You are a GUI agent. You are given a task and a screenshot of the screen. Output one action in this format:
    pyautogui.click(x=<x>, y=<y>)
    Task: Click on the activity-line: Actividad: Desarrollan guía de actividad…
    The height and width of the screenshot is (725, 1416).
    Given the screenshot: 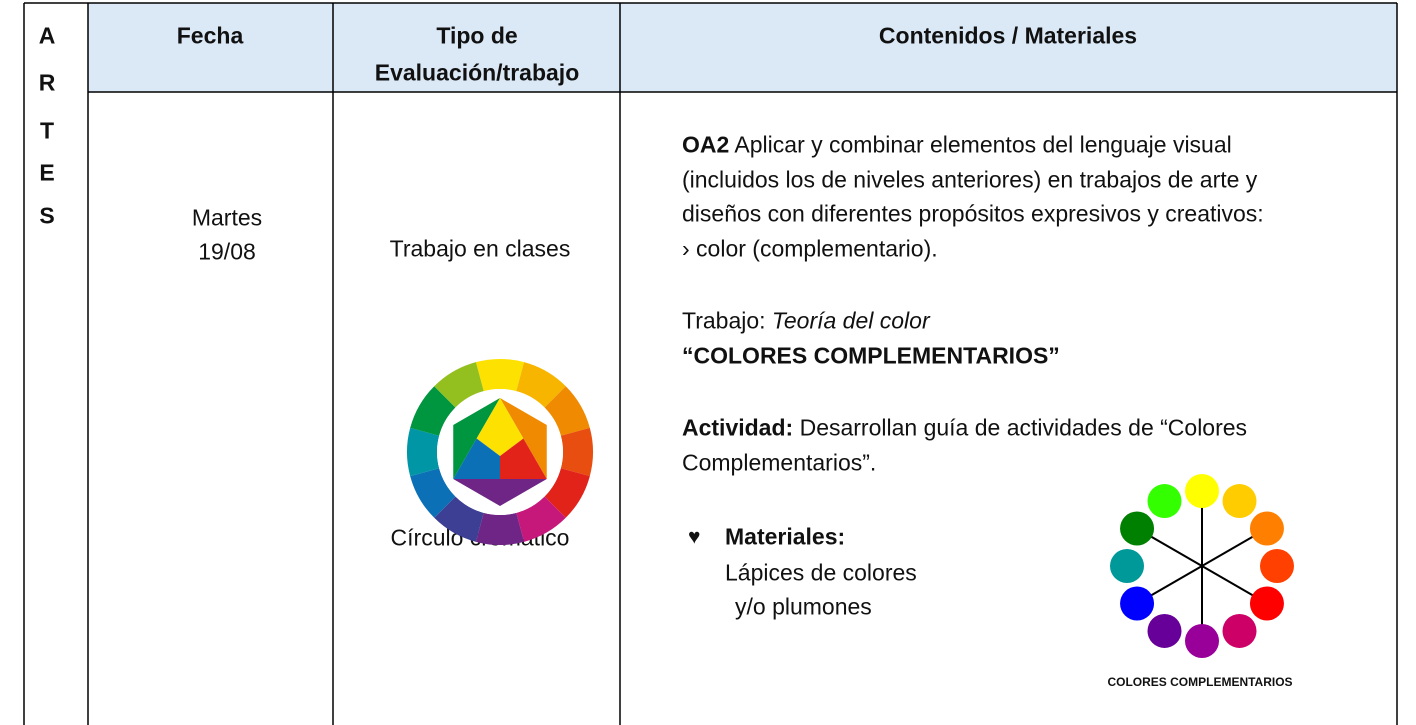 What is the action you would take?
    pyautogui.click(x=965, y=427)
    